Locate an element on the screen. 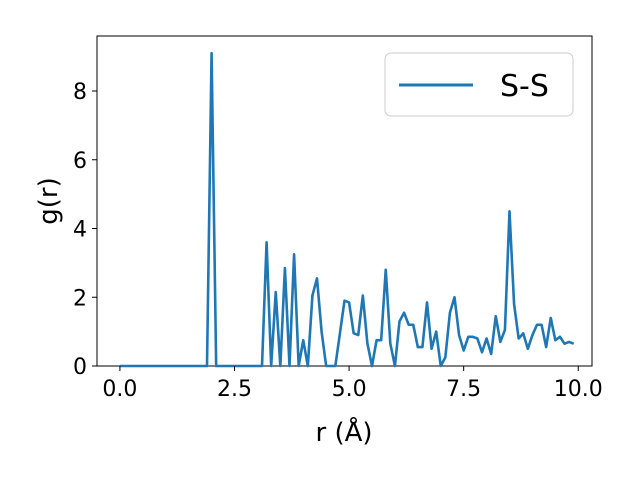  legend-label-s-s: S-S is located at coordinates (524, 86).